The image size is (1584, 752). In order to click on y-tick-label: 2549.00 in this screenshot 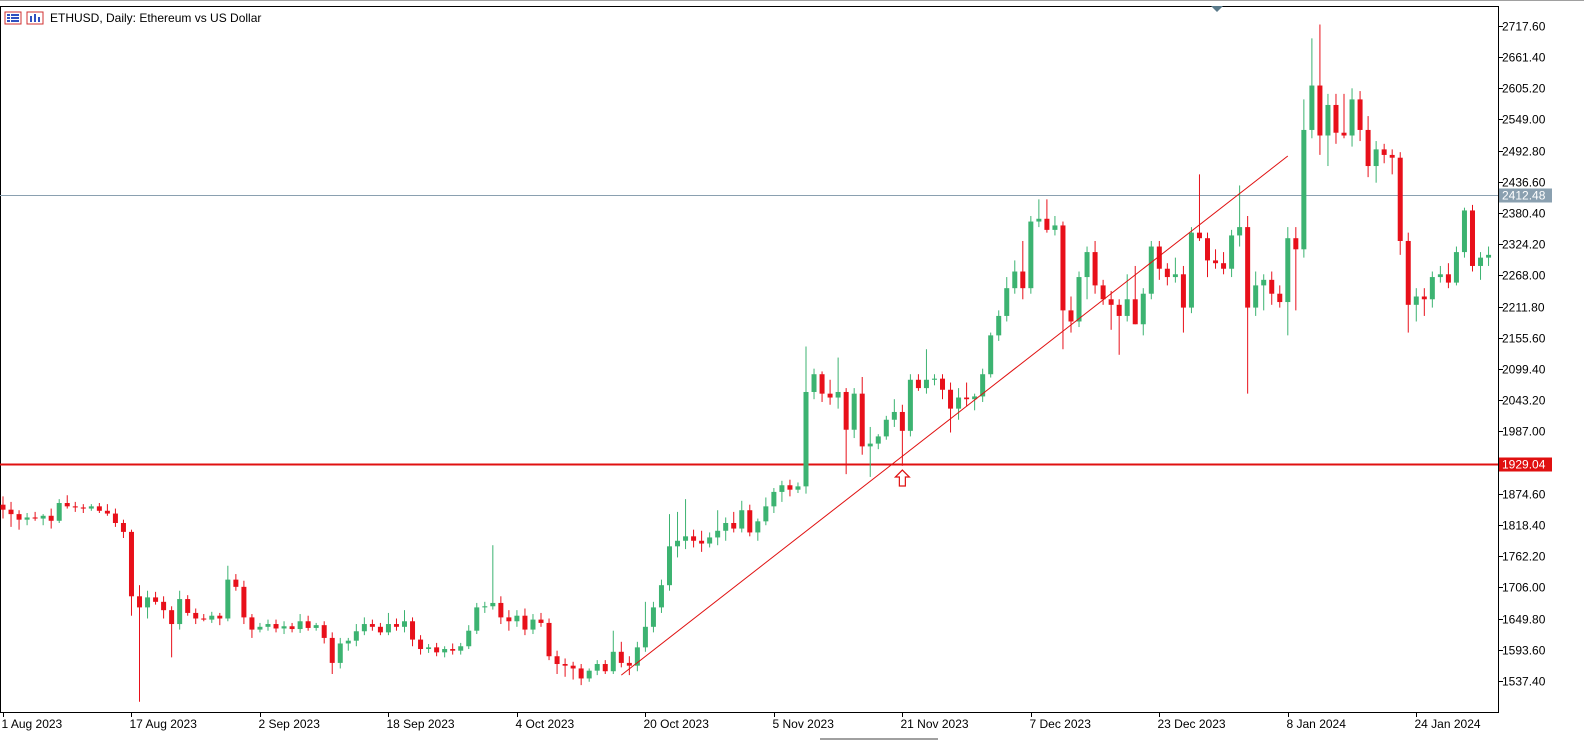, I will do `click(1524, 120)`.